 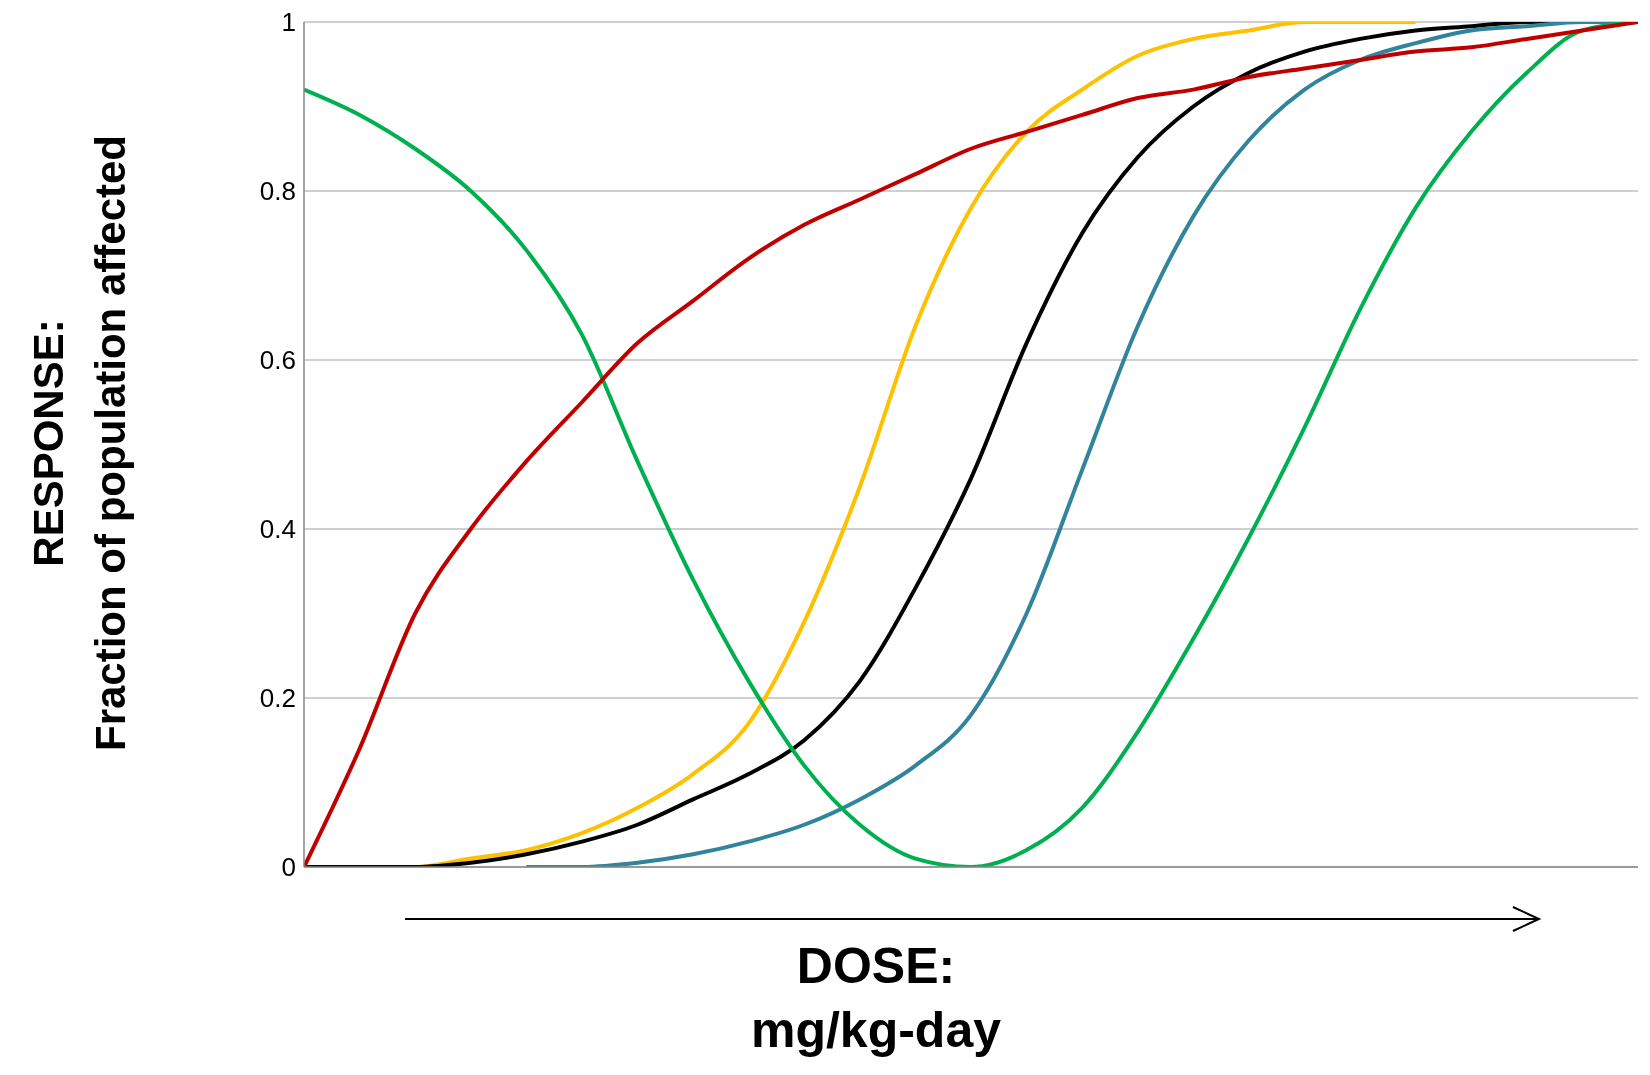 What do you see at coordinates (288, 22) in the screenshot?
I see `y-tick-label: 1` at bounding box center [288, 22].